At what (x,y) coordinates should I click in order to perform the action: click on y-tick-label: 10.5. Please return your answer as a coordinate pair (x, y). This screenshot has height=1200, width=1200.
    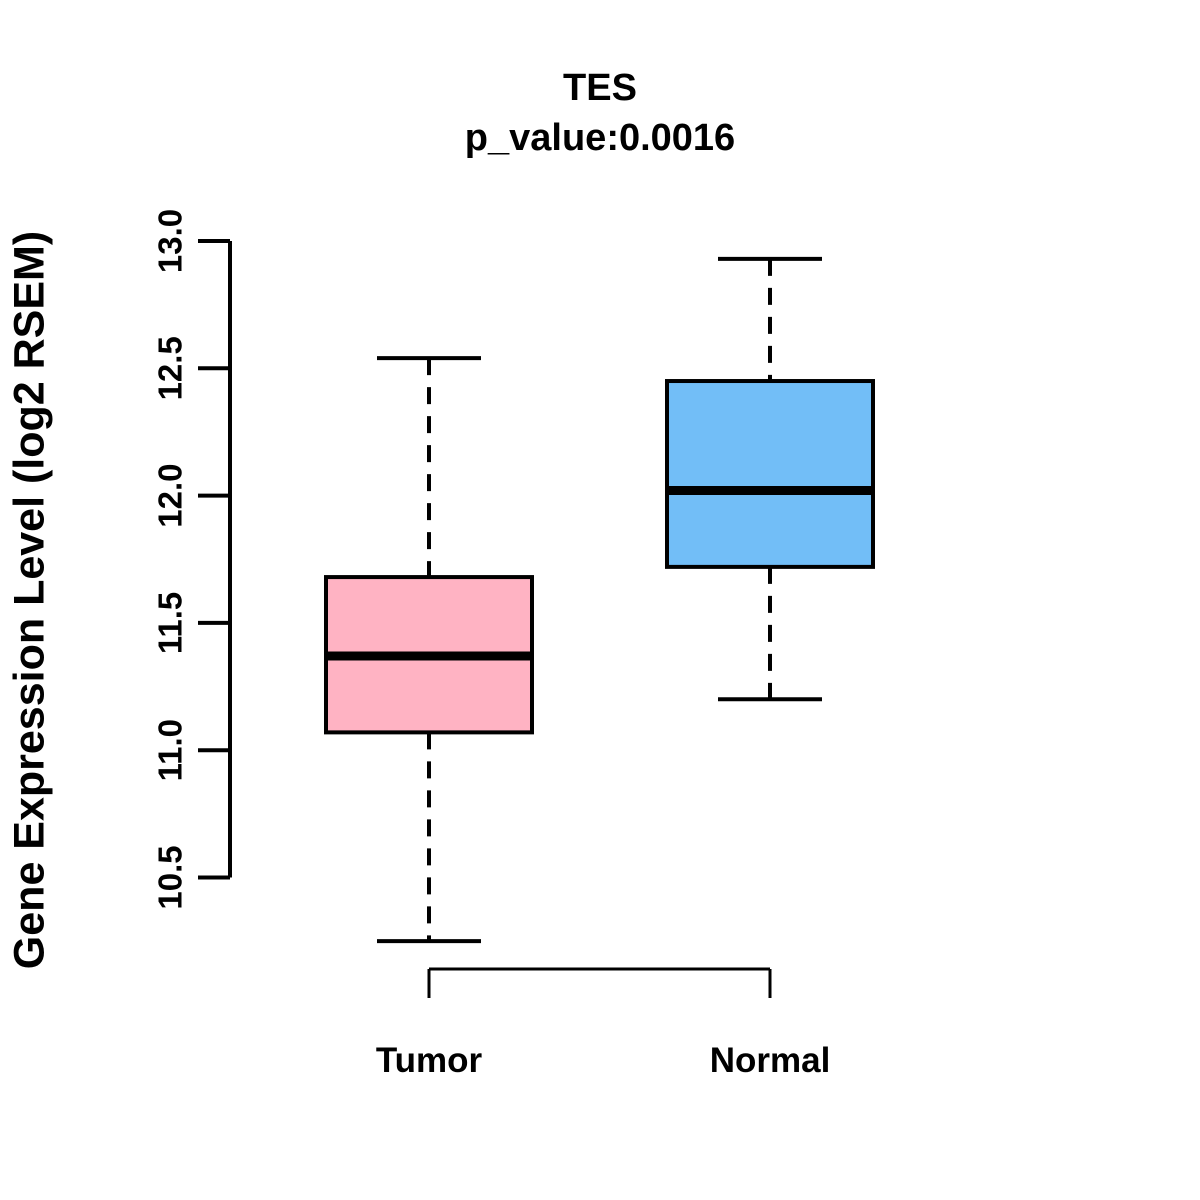
    Looking at the image, I should click on (170, 877).